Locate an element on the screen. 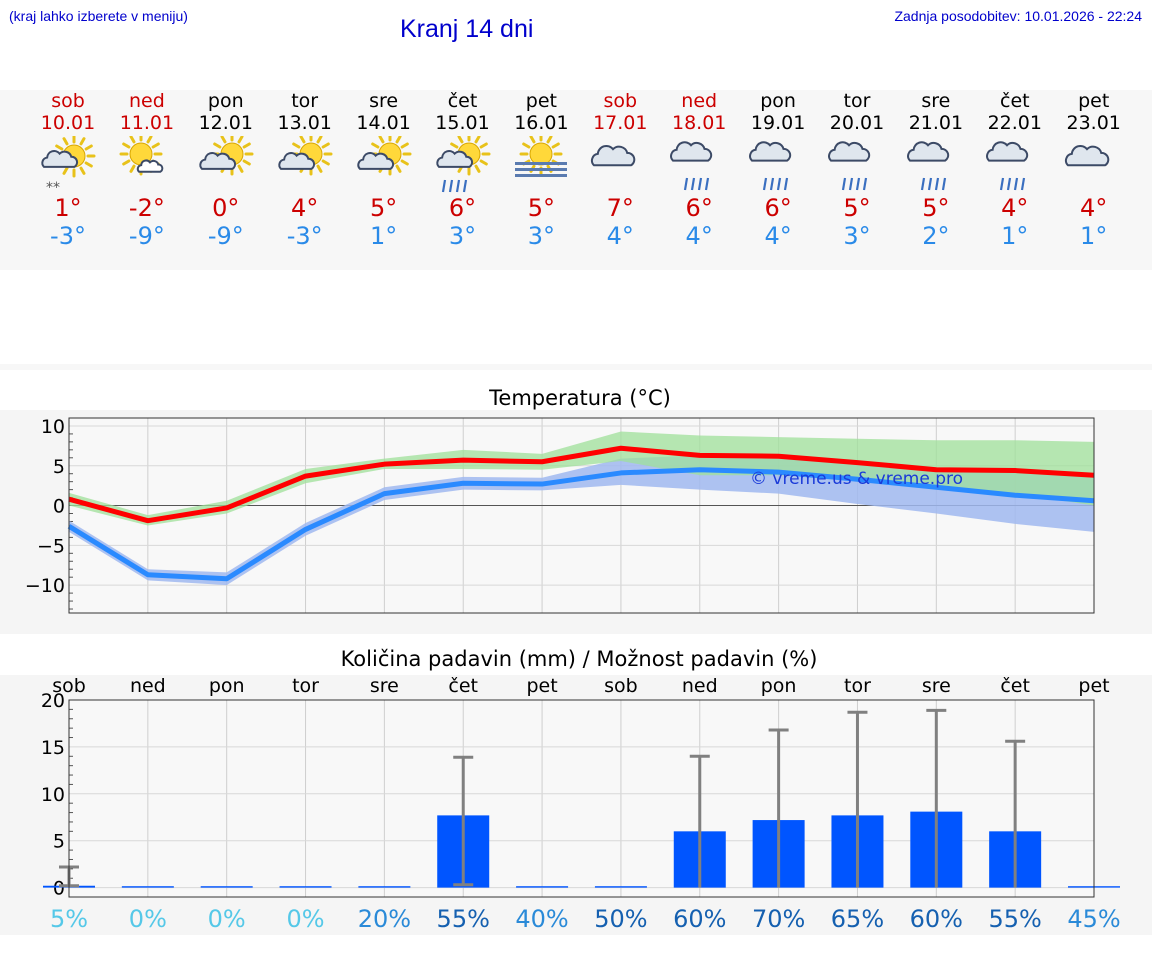 This screenshot has height=975, width=1152. y-tick-label: 20 is located at coordinates (53, 701).